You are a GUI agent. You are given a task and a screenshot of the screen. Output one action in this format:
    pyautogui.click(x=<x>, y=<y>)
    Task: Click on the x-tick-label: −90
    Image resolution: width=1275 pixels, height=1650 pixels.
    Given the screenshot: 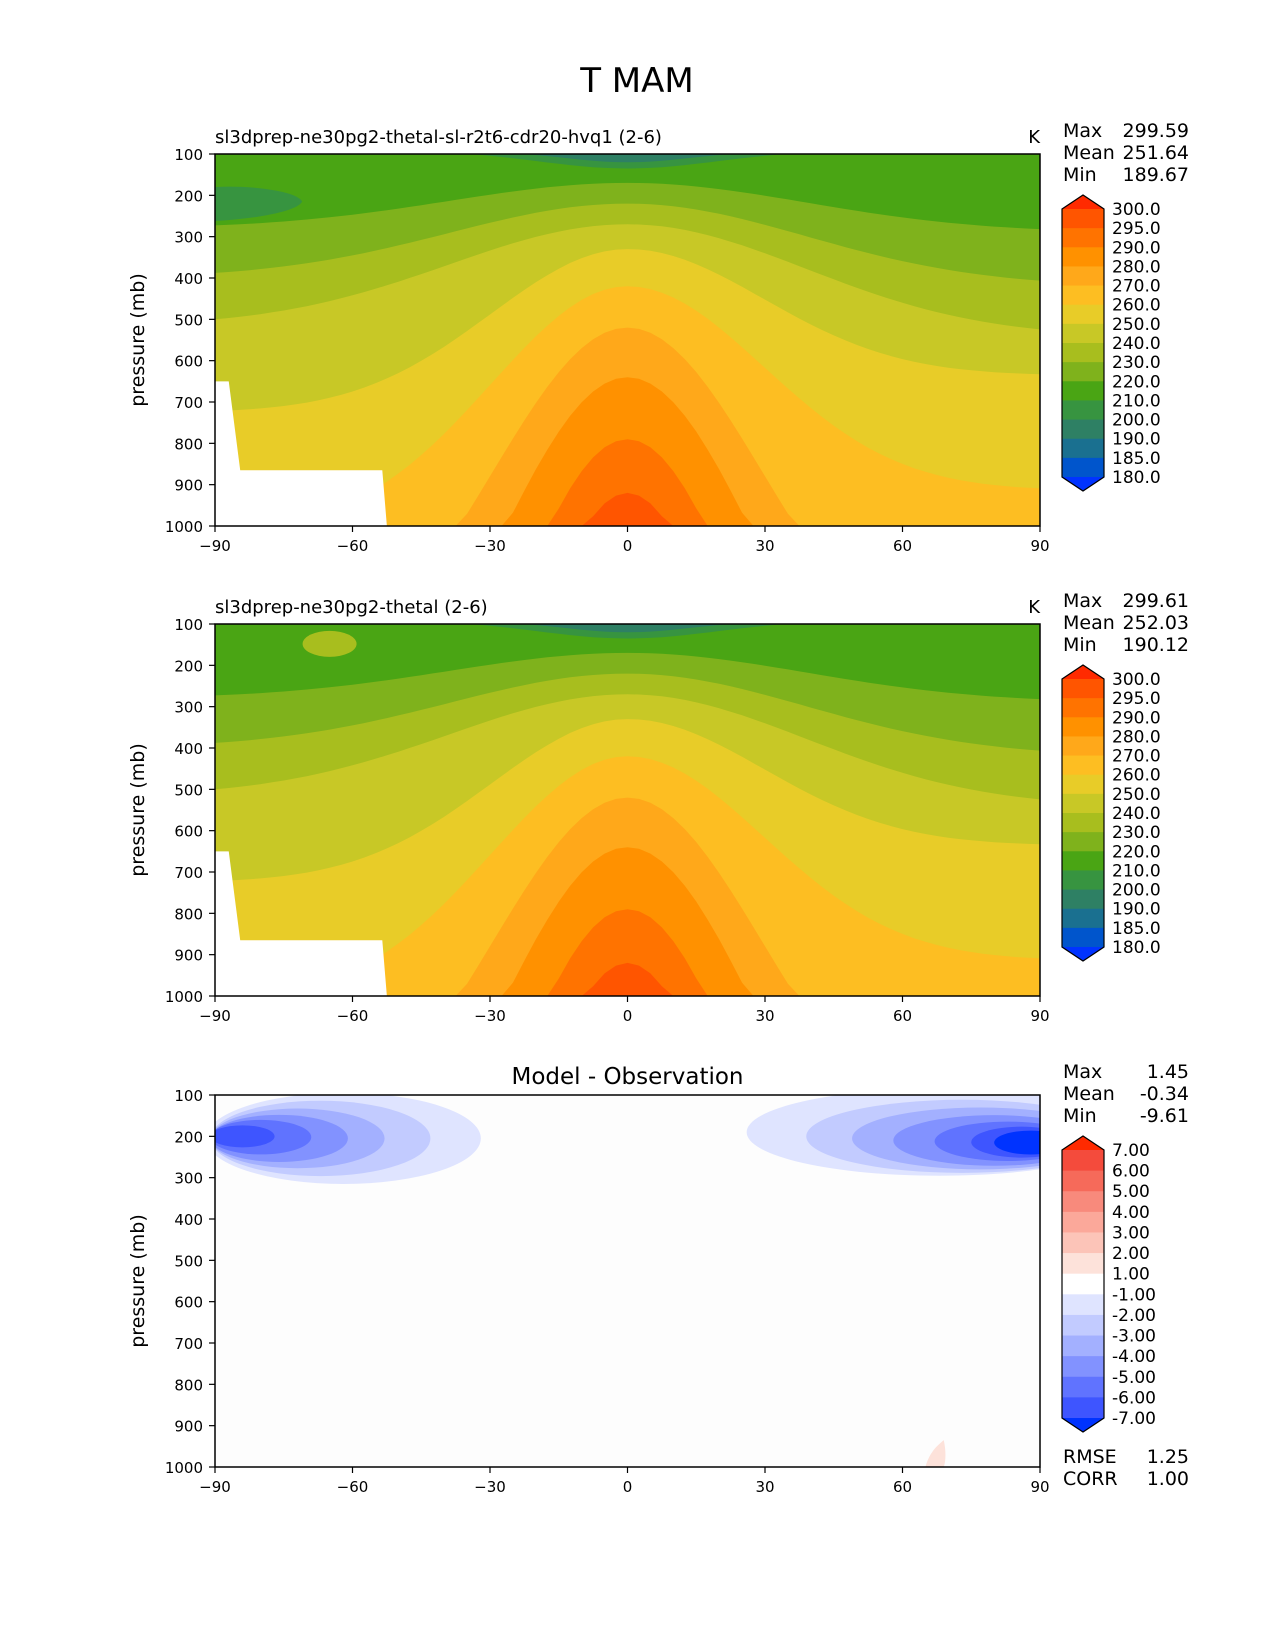 What is the action you would take?
    pyautogui.click(x=215, y=546)
    